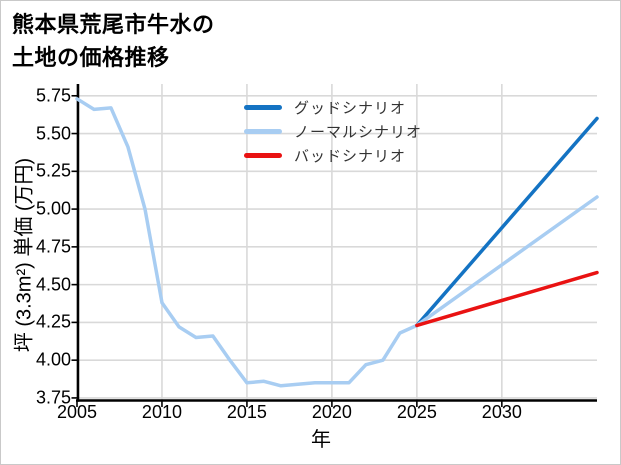 Image resolution: width=621 pixels, height=465 pixels. I want to click on x-tick-label: 2010, so click(161, 412).